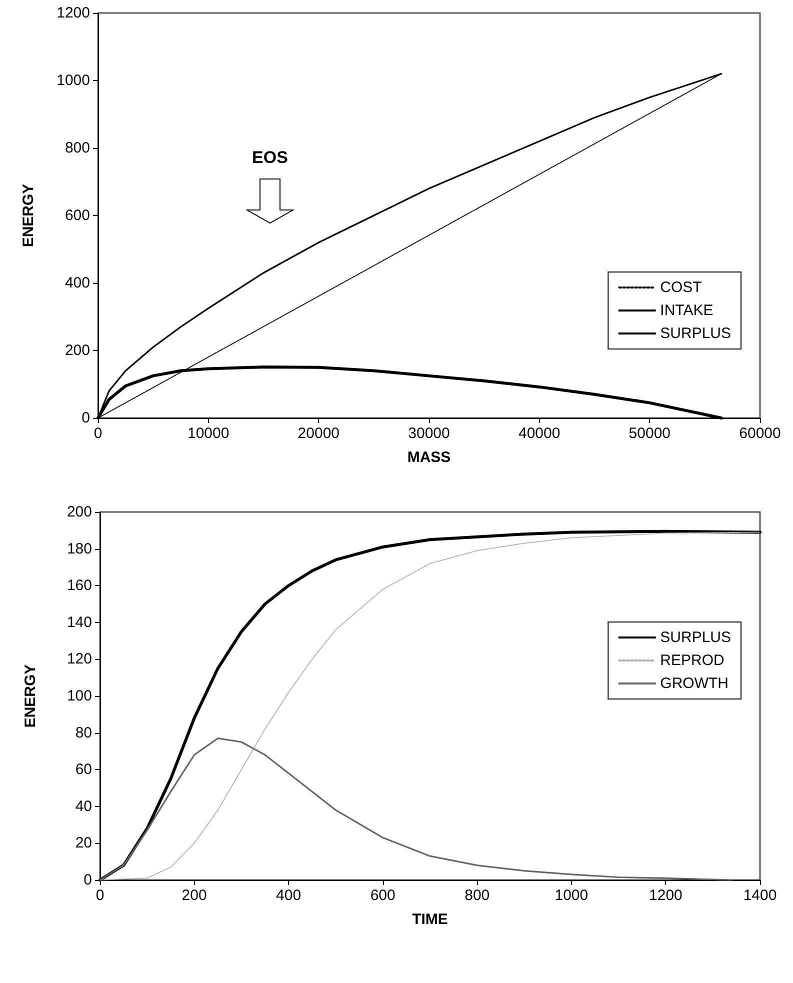  Describe the element at coordinates (692, 660) in the screenshot. I see `legend-label: REPROD` at that location.